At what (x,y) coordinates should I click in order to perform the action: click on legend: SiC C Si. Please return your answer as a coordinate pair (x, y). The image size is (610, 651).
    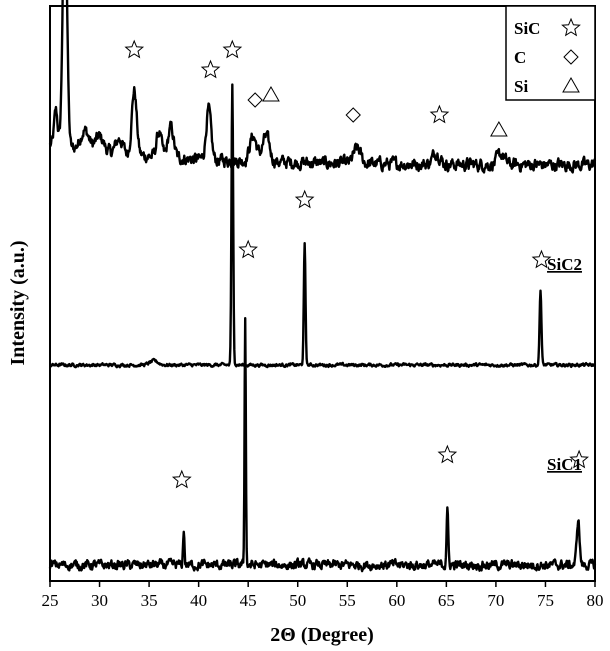
    Looking at the image, I should click on (550, 53).